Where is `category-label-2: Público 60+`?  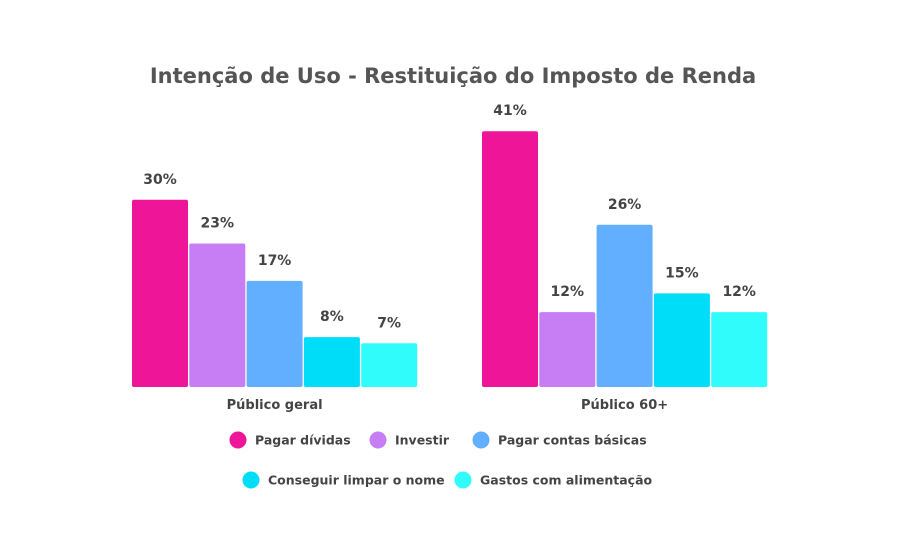
category-label-2: Público 60+ is located at coordinates (624, 405).